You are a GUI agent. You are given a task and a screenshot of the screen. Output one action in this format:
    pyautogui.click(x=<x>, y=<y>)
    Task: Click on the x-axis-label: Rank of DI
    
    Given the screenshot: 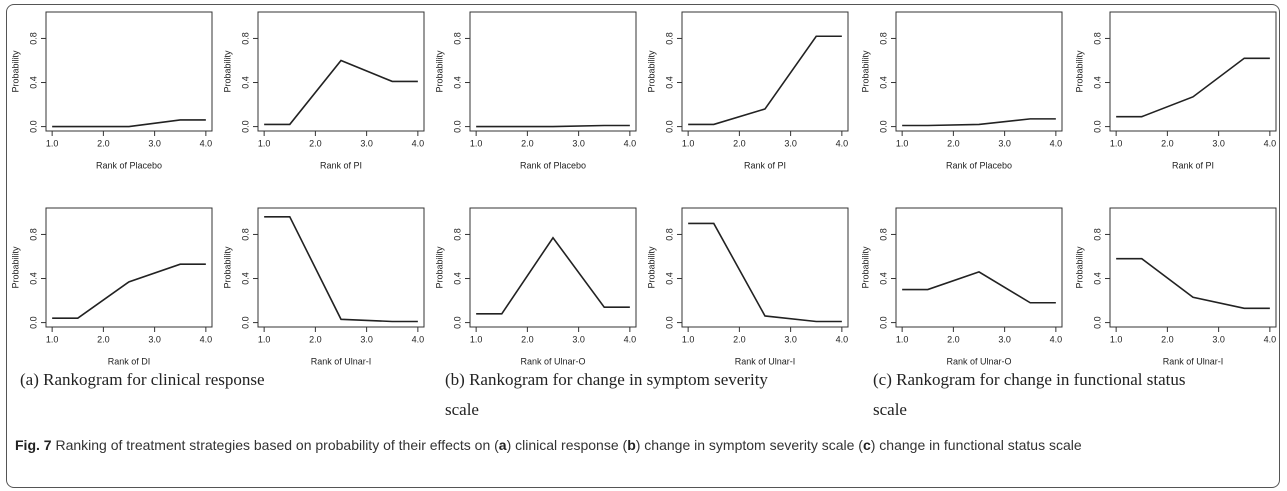 What is the action you would take?
    pyautogui.click(x=129, y=361)
    